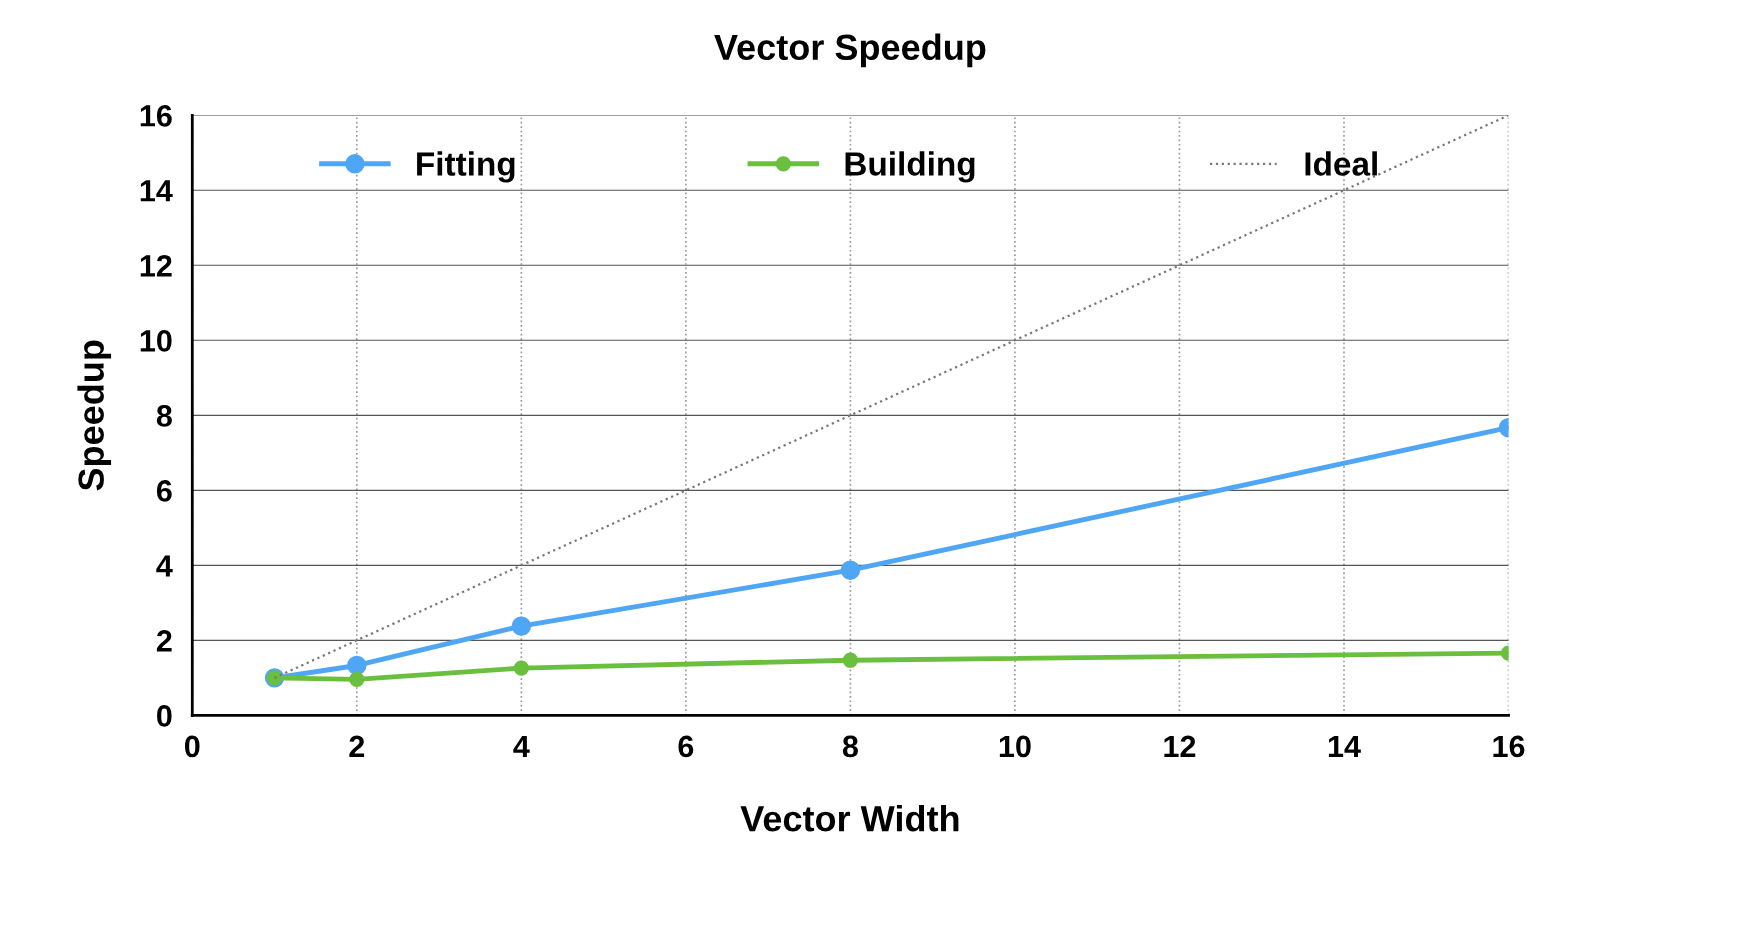  I want to click on y-tick-label: 14, so click(156, 191).